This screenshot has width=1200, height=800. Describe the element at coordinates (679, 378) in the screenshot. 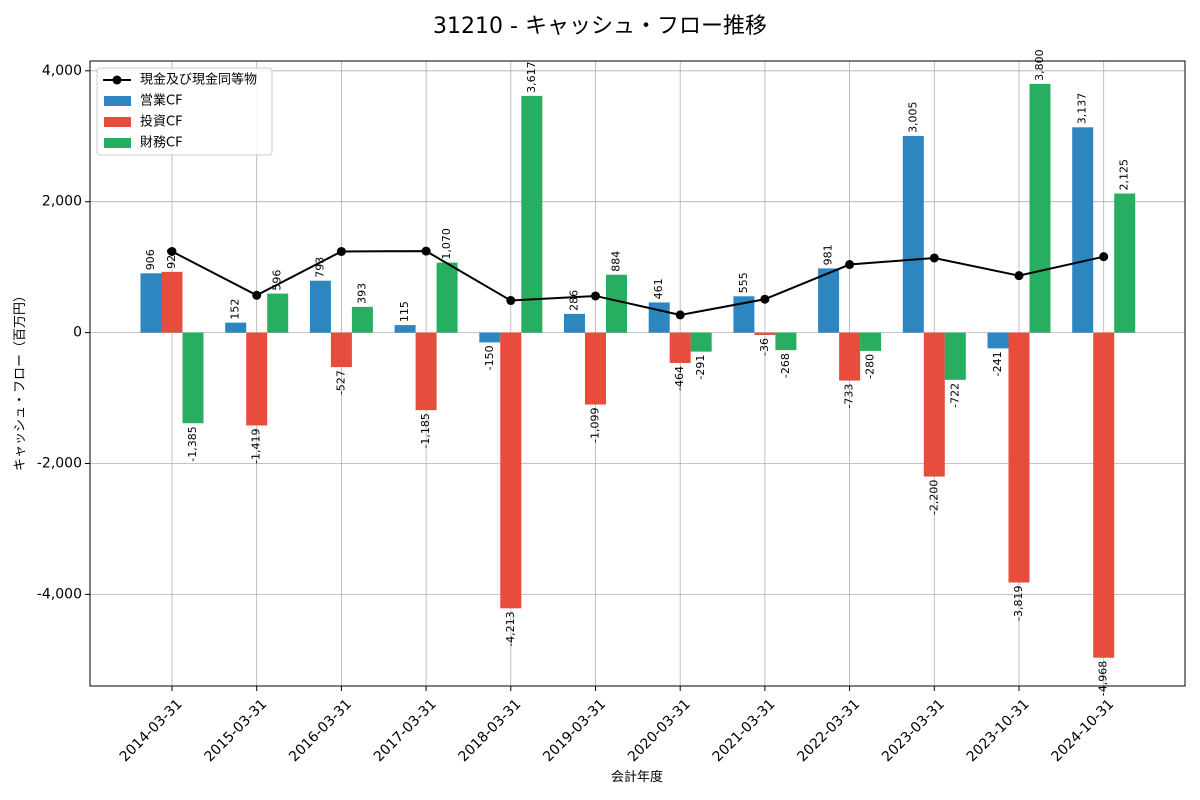

I see `bar-data-label: -464` at that location.